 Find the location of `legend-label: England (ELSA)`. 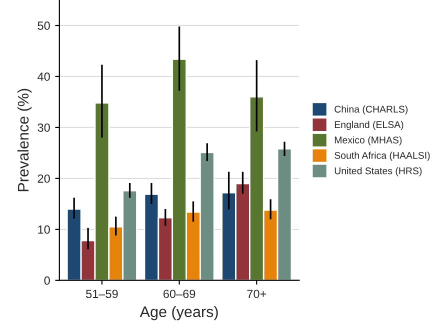

legend-label: England (ELSA) is located at coordinates (369, 125).